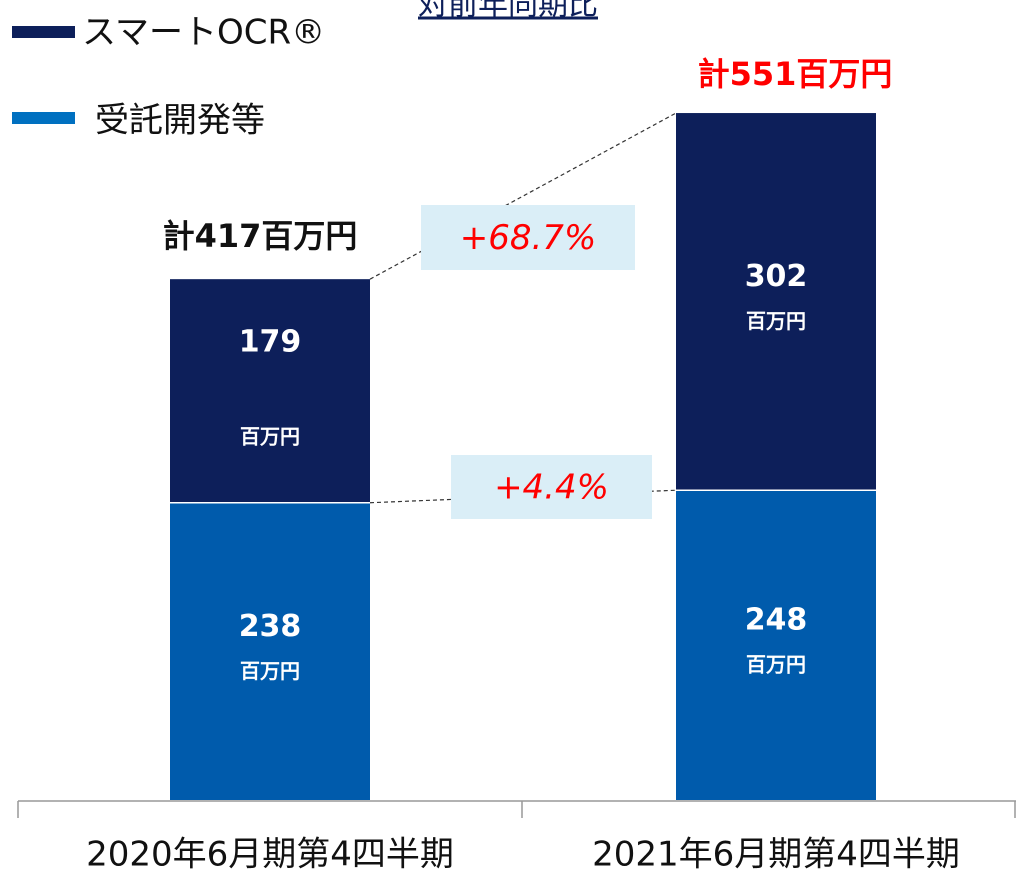 Image resolution: width=1016 pixels, height=873 pixels. What do you see at coordinates (776, 620) in the screenshot?
I see `value-label: 248` at bounding box center [776, 620].